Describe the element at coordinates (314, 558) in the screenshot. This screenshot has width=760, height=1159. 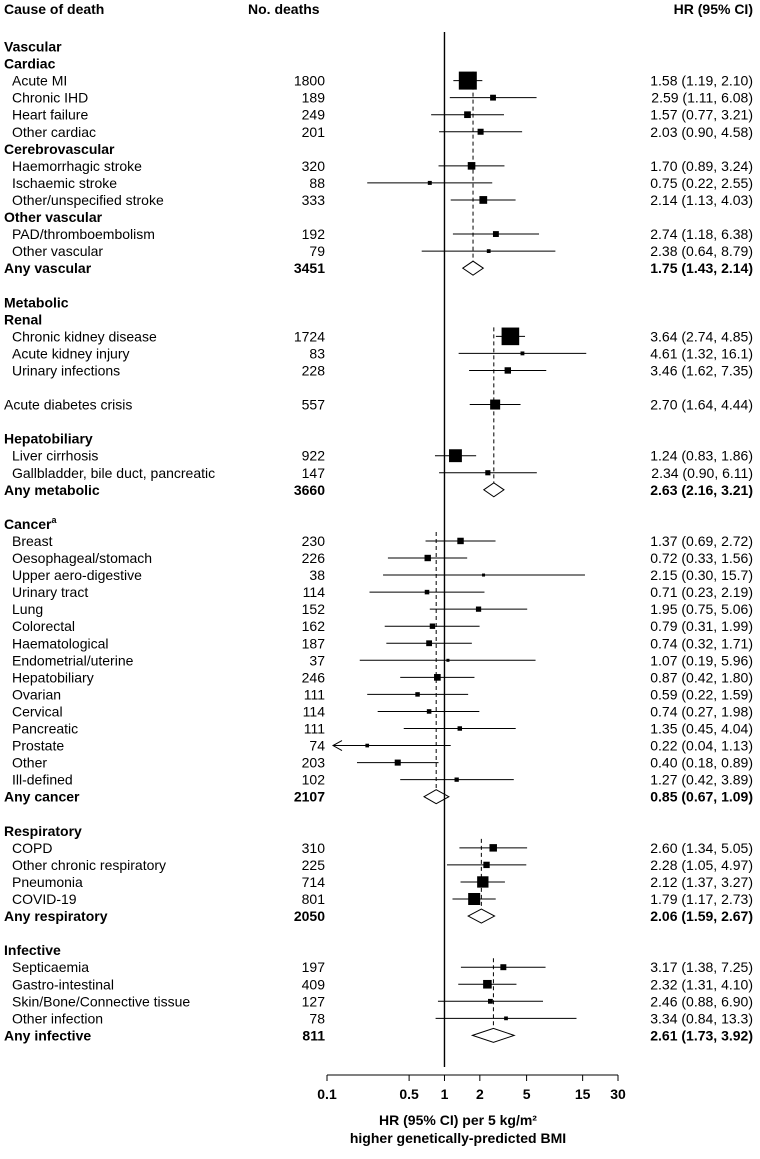
I see `death-count: 226` at that location.